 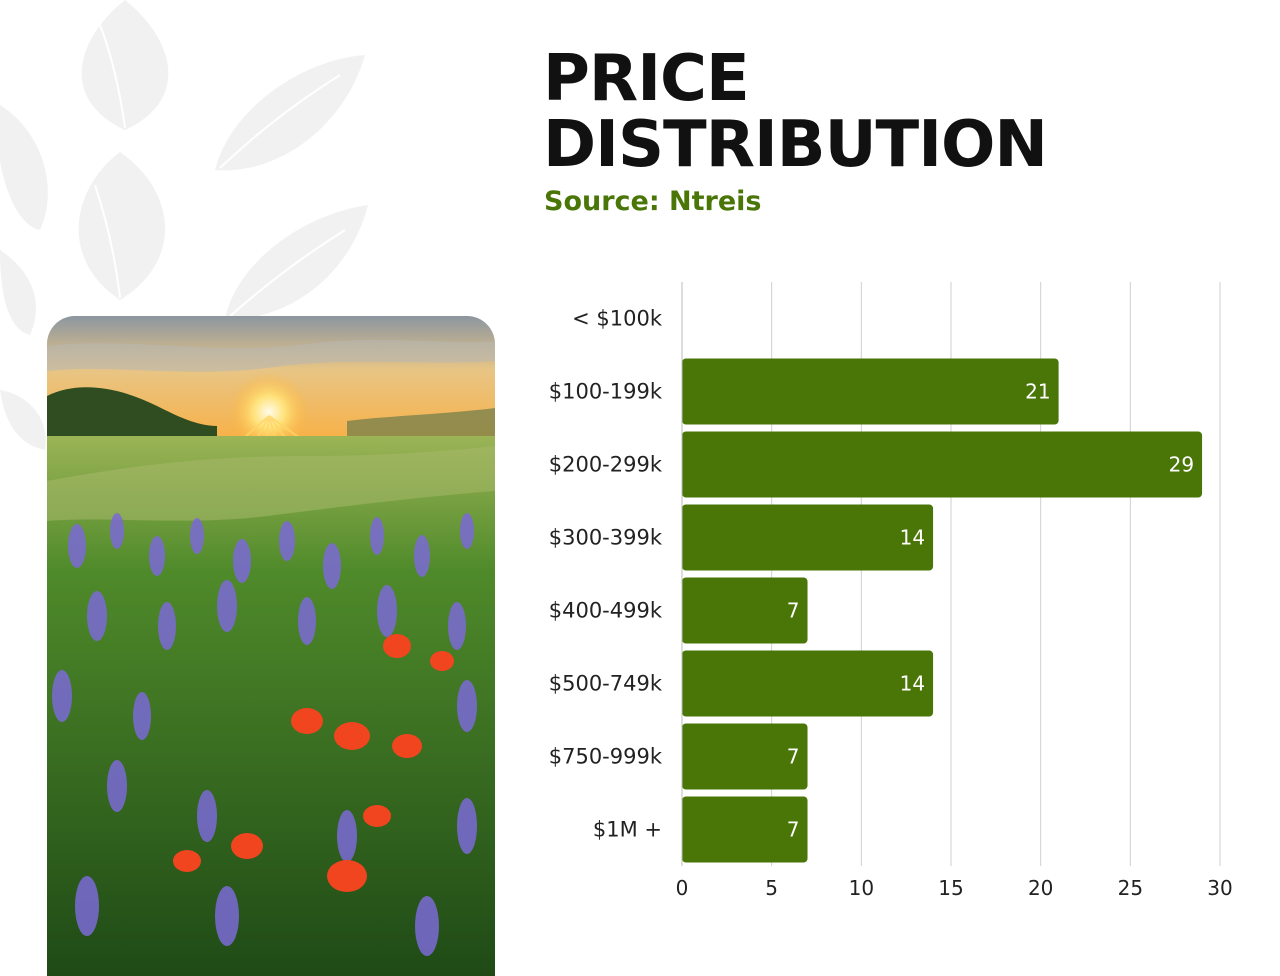 What do you see at coordinates (1040, 888) in the screenshot?
I see `x-tick-label: 20` at bounding box center [1040, 888].